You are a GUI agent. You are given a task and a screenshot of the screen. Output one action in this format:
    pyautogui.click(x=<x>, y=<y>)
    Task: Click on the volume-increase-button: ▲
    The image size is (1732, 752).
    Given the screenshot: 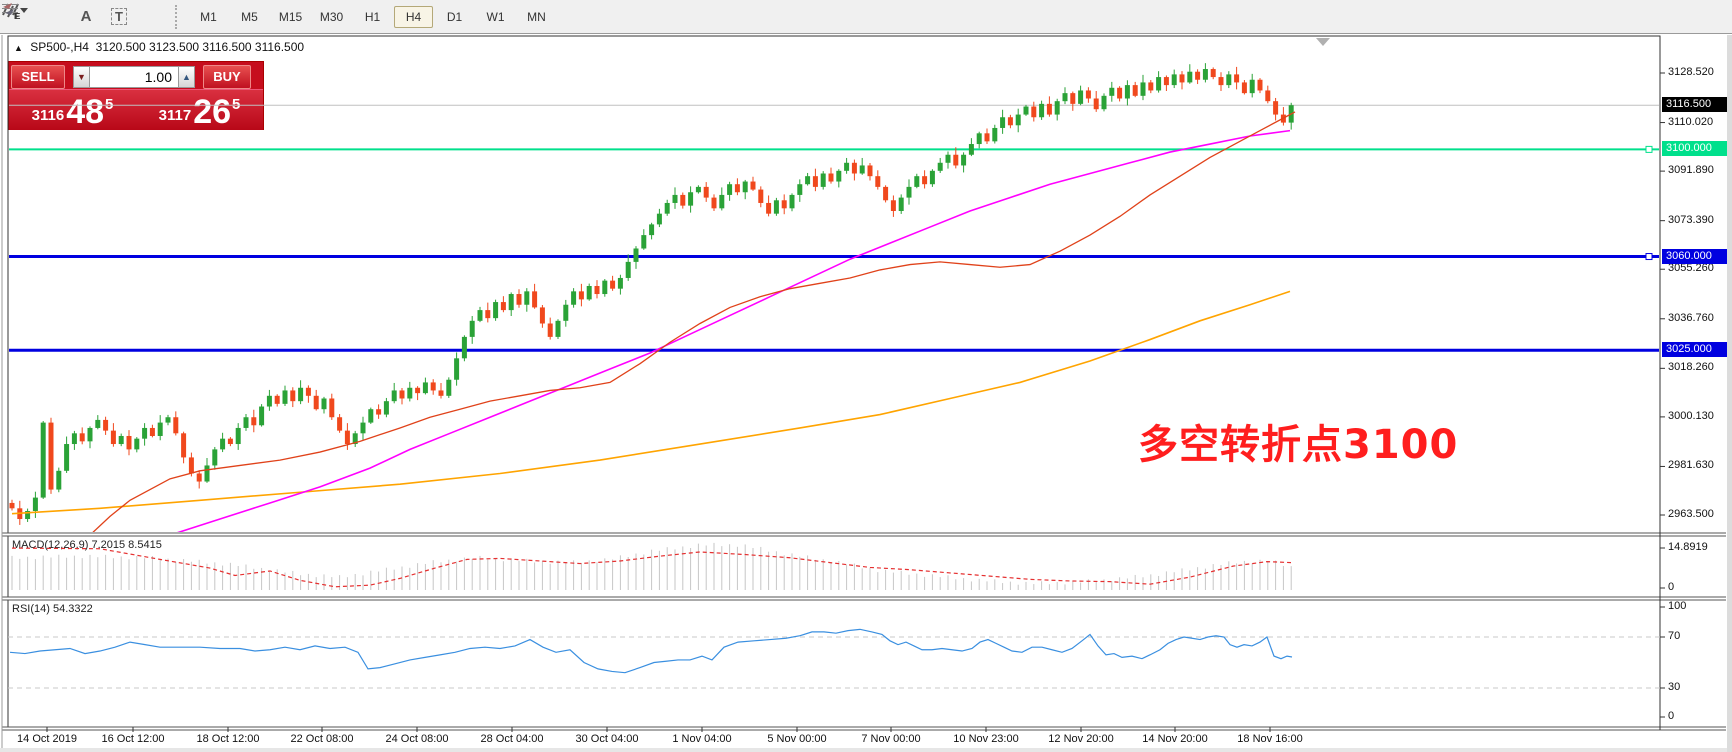 What is the action you would take?
    pyautogui.click(x=186, y=76)
    